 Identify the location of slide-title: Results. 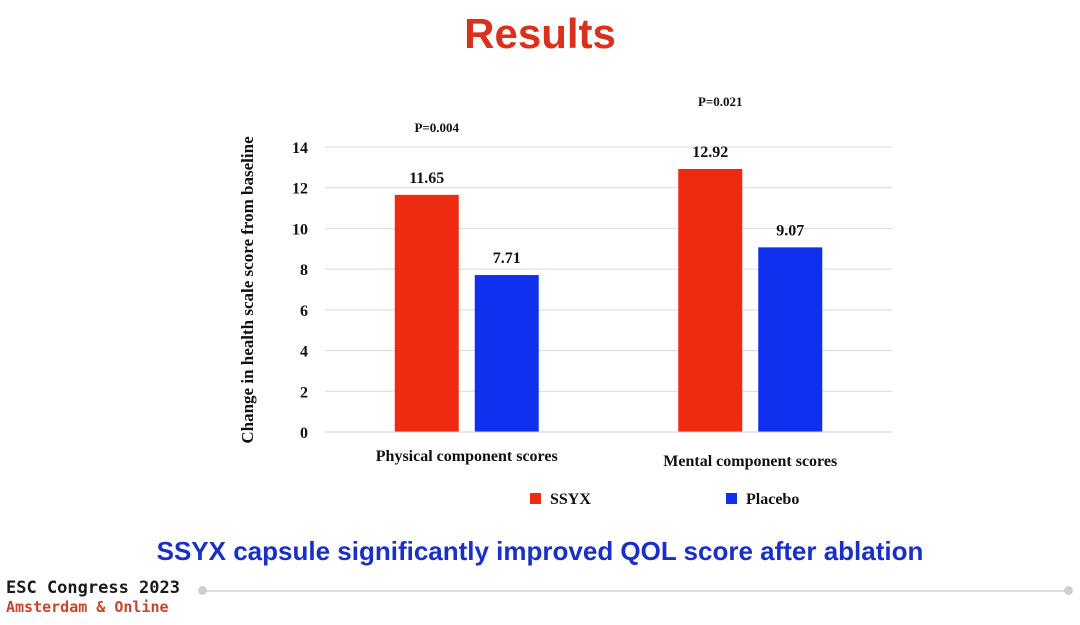
(540, 33).